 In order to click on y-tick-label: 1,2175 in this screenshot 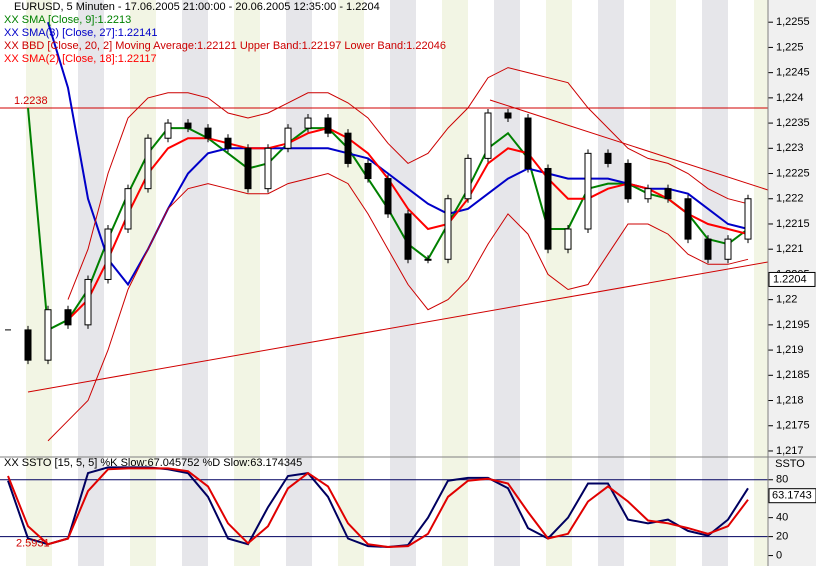, I will do `click(793, 426)`.